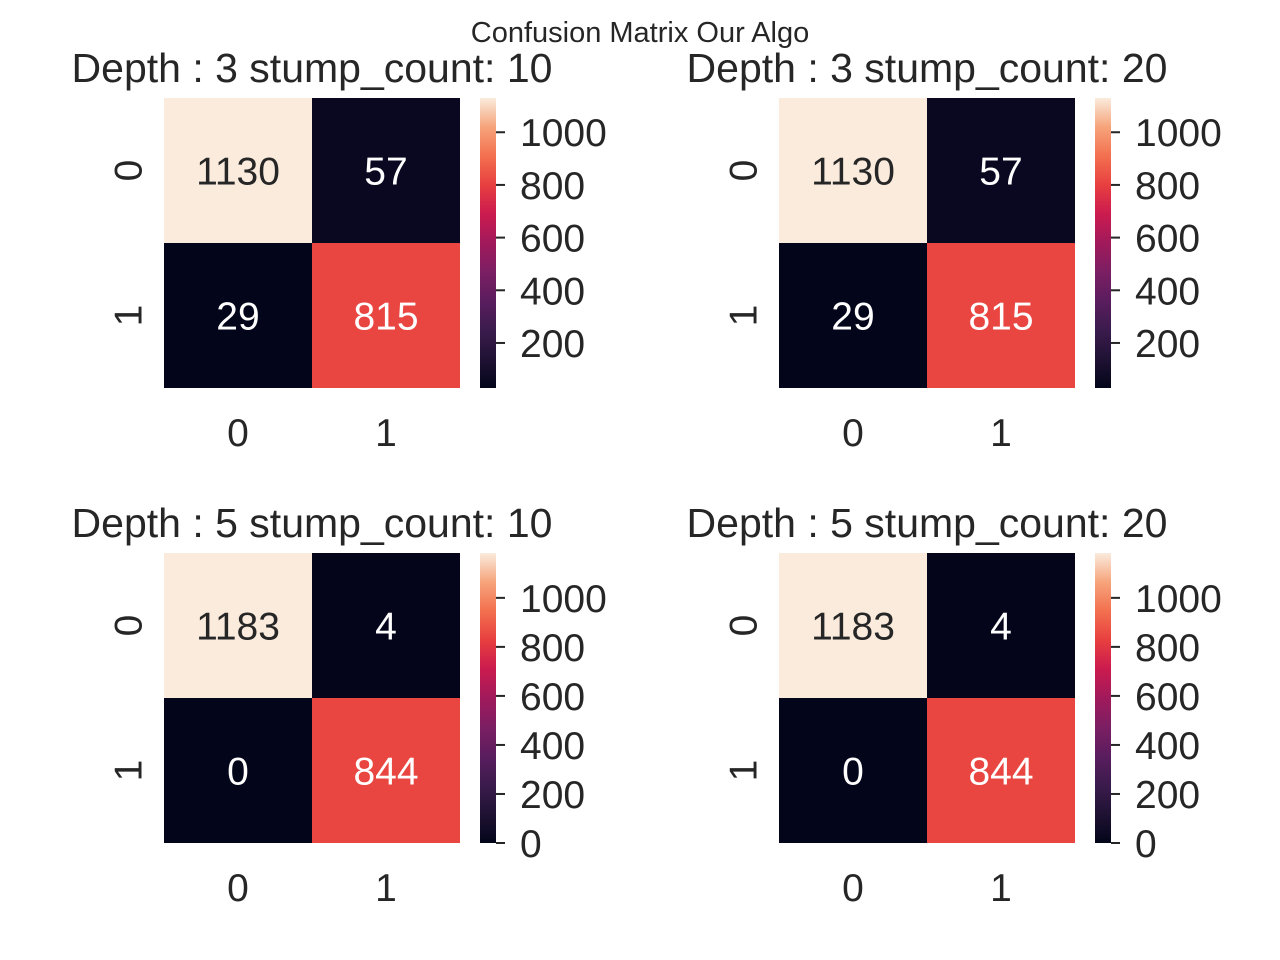 This screenshot has width=1280, height=960. Describe the element at coordinates (640, 33) in the screenshot. I see `figure-suptitle: Confusion Matrix Our Algo` at that location.